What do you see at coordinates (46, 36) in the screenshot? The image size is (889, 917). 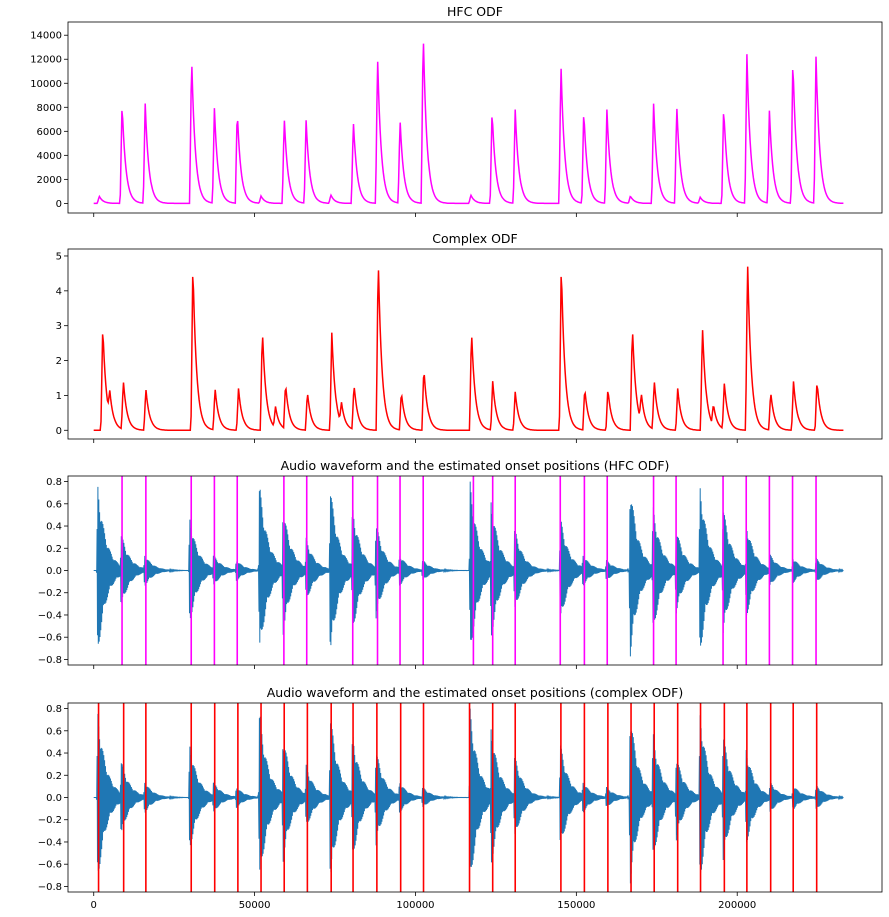 I see `y-tick-label: 14000` at bounding box center [46, 36].